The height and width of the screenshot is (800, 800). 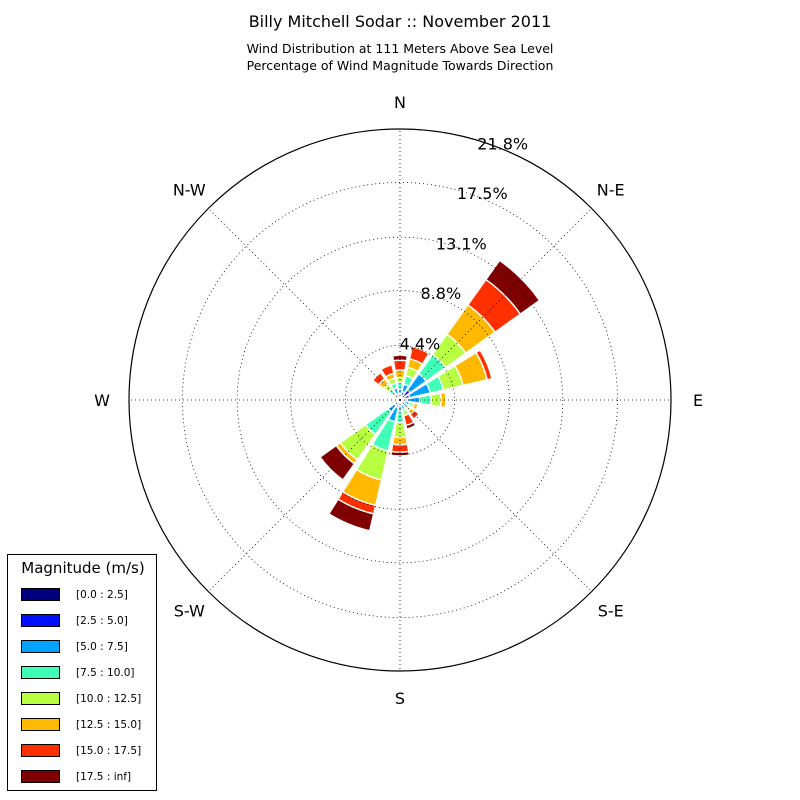 What do you see at coordinates (698, 400) in the screenshot?
I see `direction-label-e: E` at bounding box center [698, 400].